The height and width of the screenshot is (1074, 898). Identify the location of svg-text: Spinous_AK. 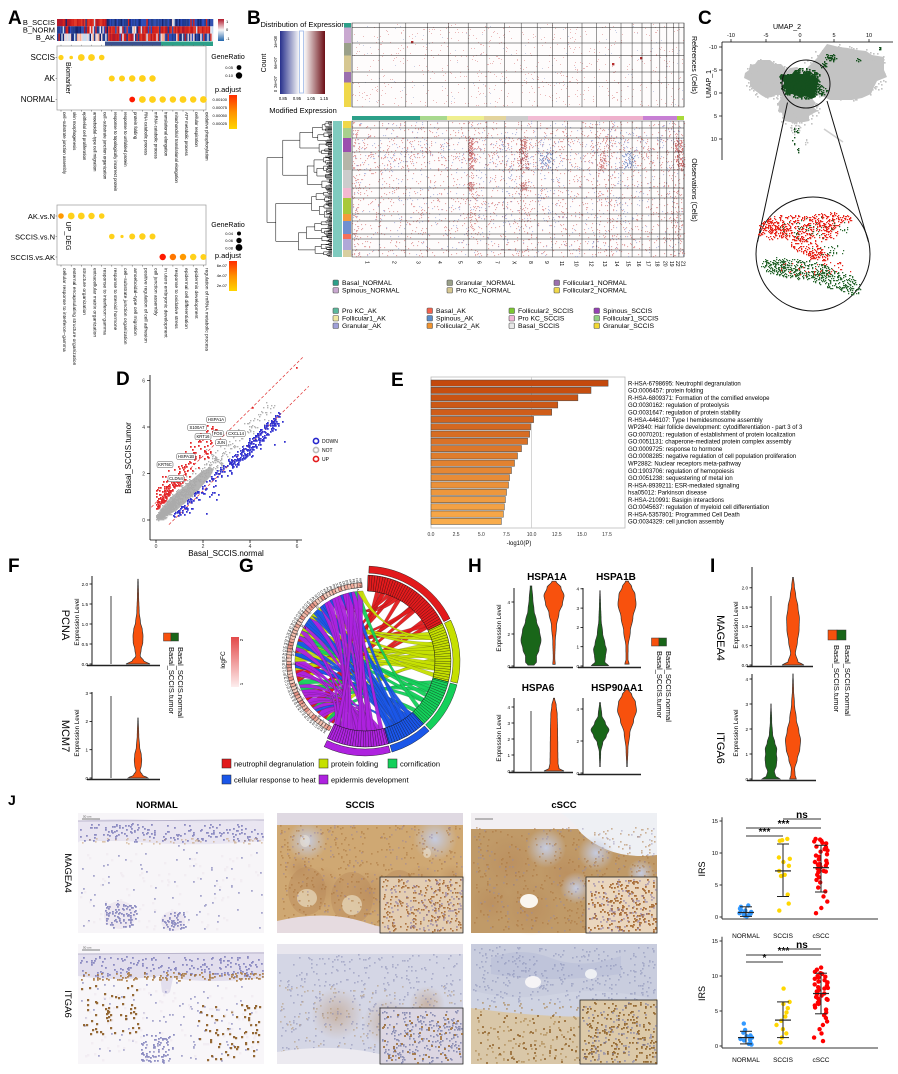
(455, 319).